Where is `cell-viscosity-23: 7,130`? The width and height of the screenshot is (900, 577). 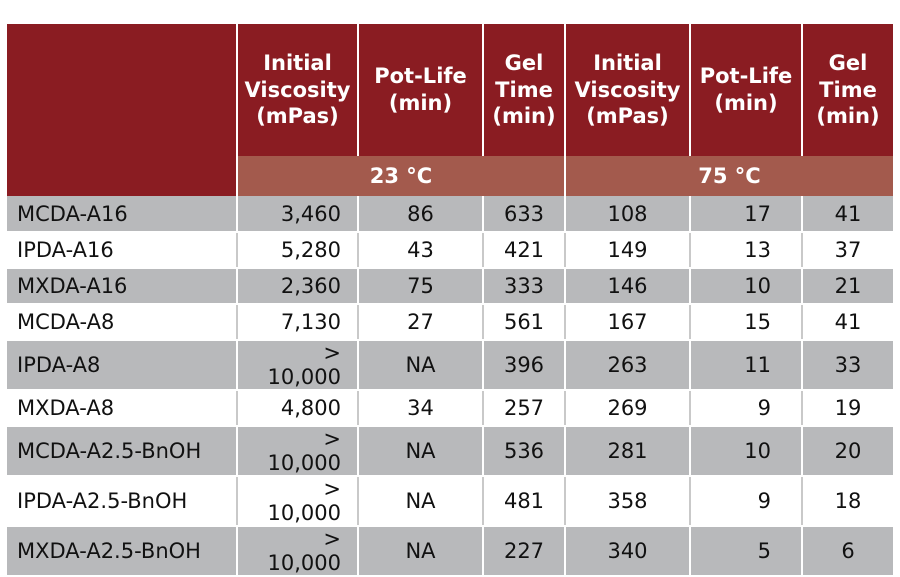
cell-viscosity-23: 7,130 is located at coordinates (298, 322).